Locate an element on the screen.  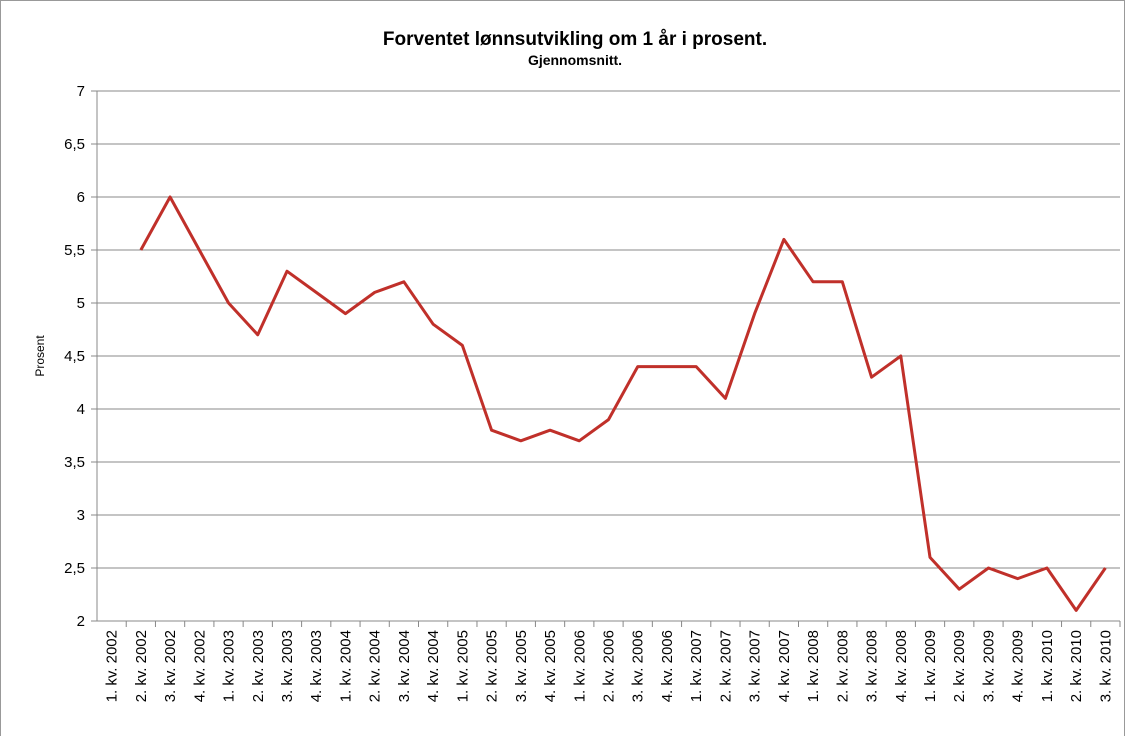
x-tick-label: 3. kv. 2009 is located at coordinates (988, 666).